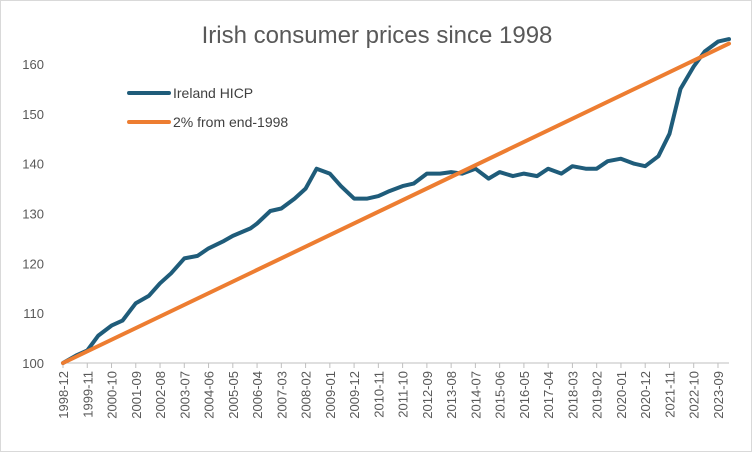 This screenshot has width=752, height=452. I want to click on x-tick-label: 2011-10, so click(403, 394).